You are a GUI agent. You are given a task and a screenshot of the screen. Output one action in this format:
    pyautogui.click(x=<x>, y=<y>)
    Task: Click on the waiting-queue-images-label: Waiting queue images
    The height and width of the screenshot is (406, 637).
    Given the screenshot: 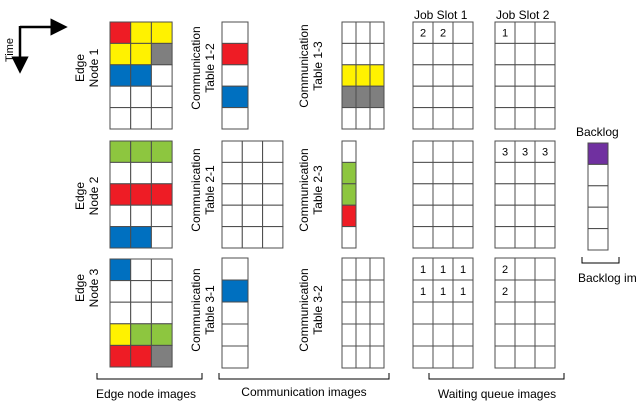 What is the action you would take?
    pyautogui.click(x=497, y=394)
    